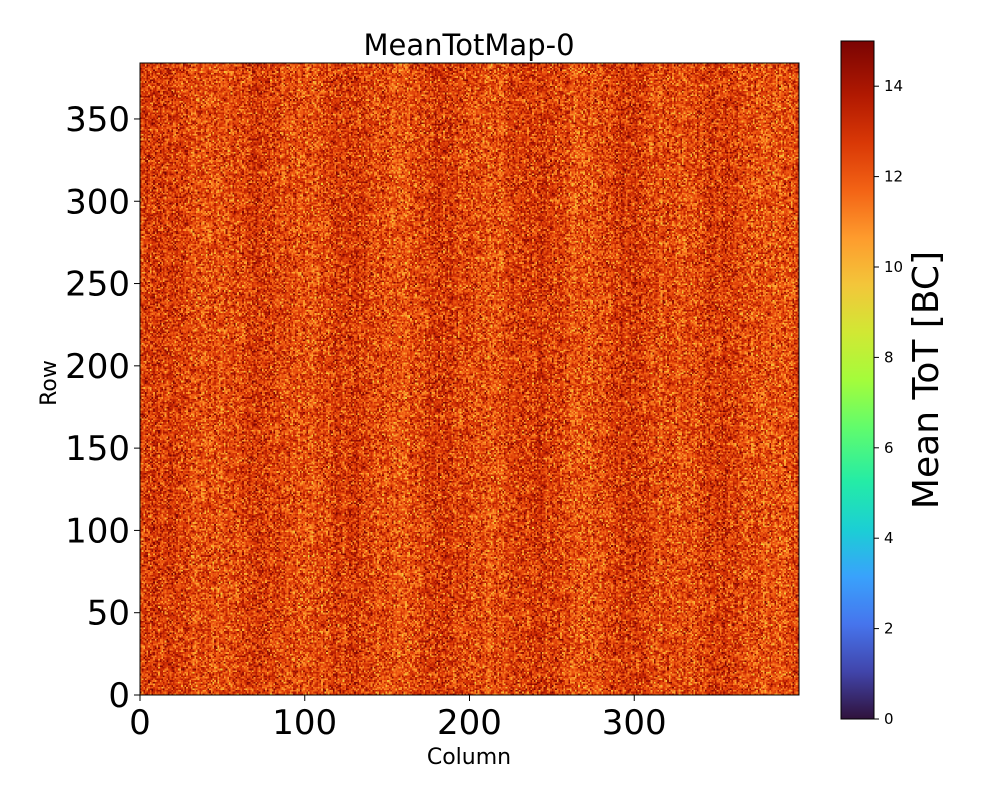 The width and height of the screenshot is (1000, 800). I want to click on colorbar-label: Mean ToT [BC], so click(926, 380).